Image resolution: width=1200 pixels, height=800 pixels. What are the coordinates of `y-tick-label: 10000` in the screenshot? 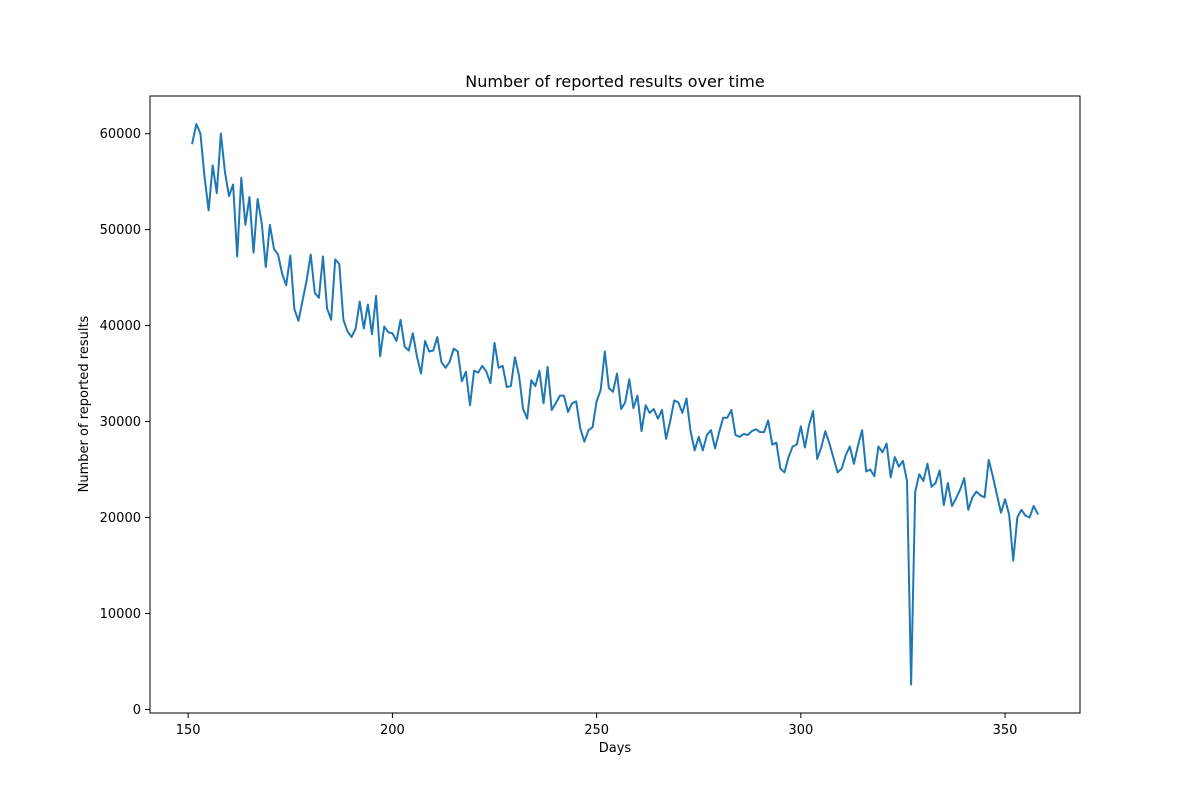 It's located at (120, 614).